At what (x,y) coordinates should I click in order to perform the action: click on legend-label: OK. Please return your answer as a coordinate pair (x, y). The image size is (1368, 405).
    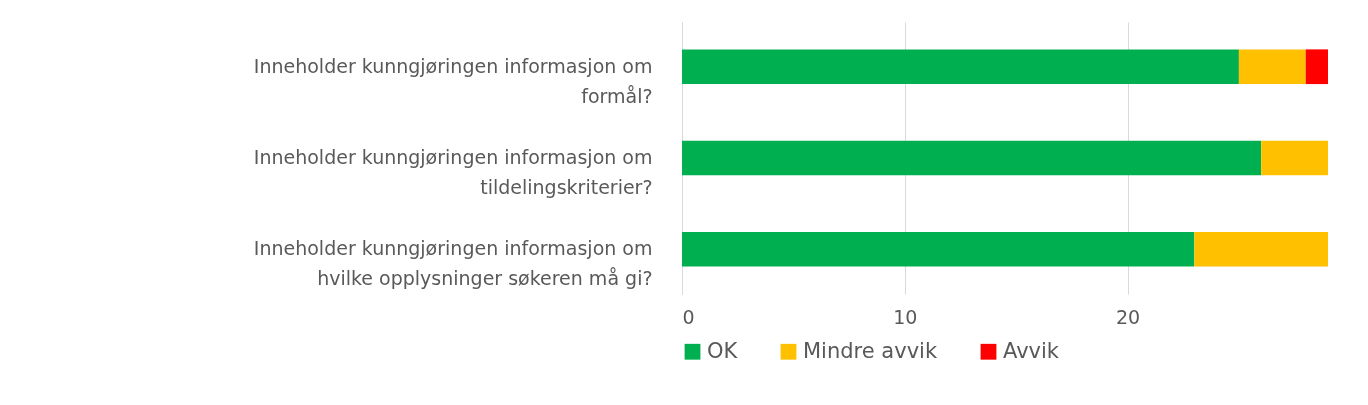
    Looking at the image, I should click on (723, 350).